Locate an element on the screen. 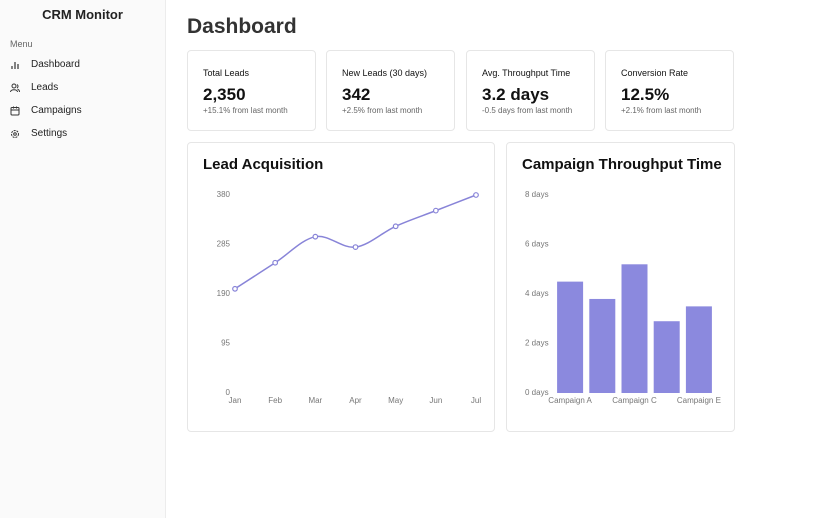 The height and width of the screenshot is (518, 828). card-value: 342 is located at coordinates (356, 94).